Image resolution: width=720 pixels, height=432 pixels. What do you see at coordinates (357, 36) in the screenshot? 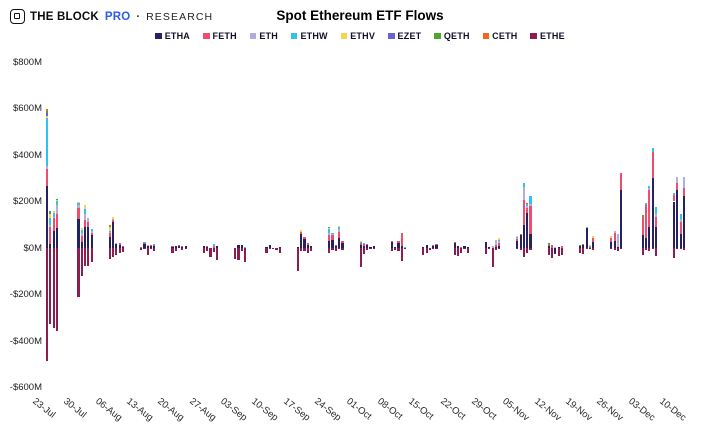
I see `legend-item-ethv: ETHV` at bounding box center [357, 36].